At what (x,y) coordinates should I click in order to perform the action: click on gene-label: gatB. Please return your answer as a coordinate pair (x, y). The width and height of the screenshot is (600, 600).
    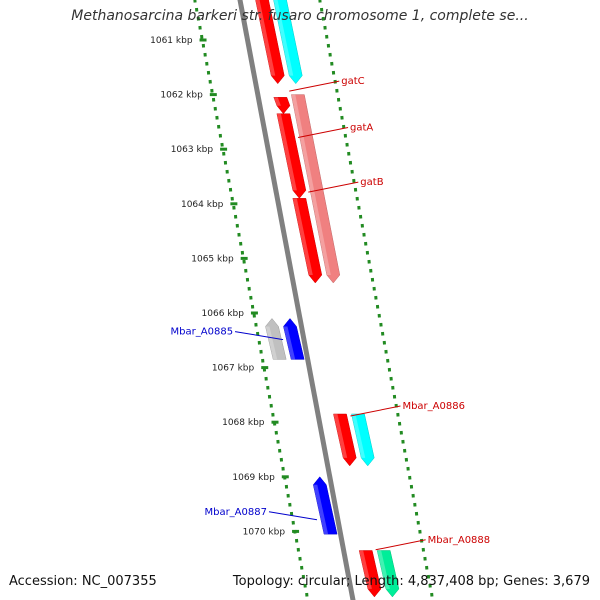
    Looking at the image, I should click on (371, 182).